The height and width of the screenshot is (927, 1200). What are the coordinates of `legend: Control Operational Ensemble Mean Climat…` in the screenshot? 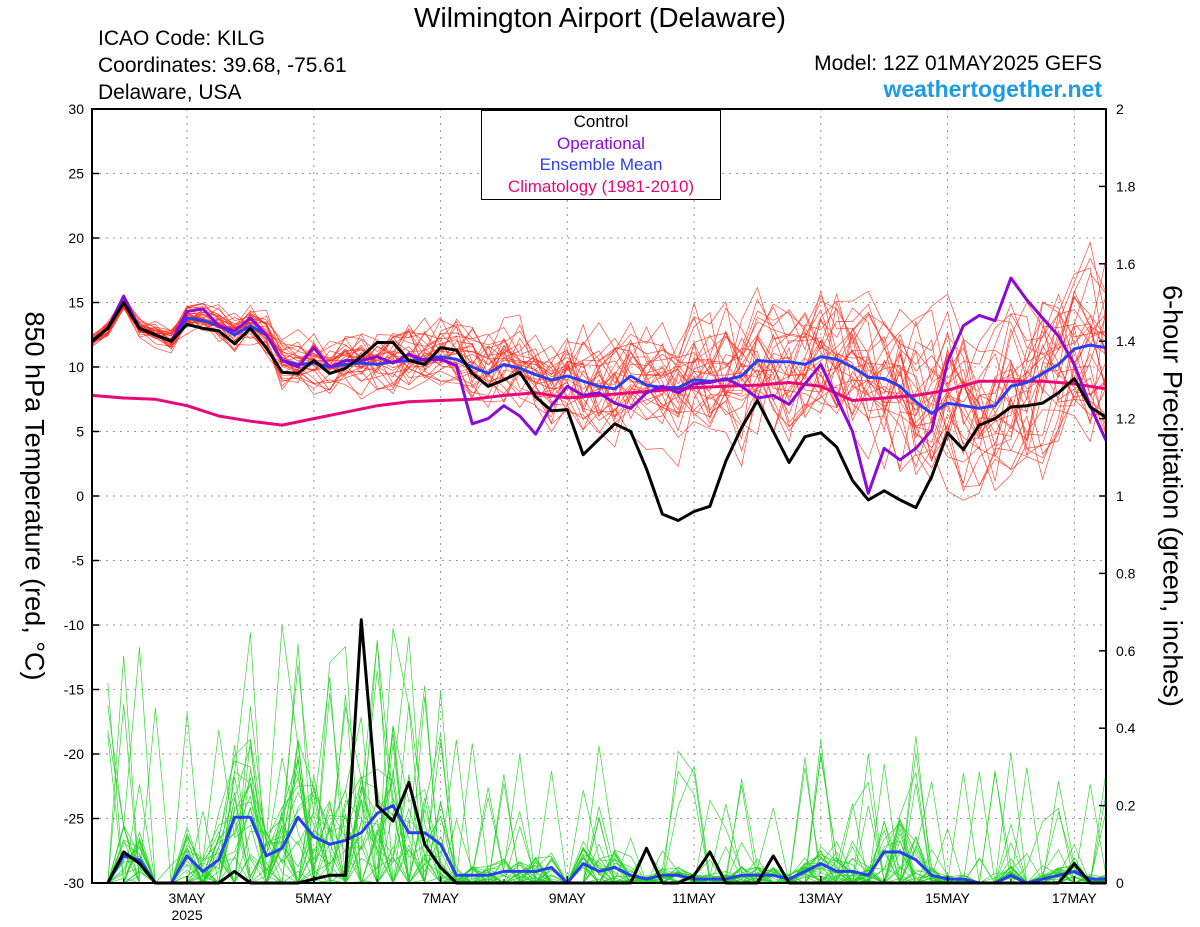 It's located at (601, 155).